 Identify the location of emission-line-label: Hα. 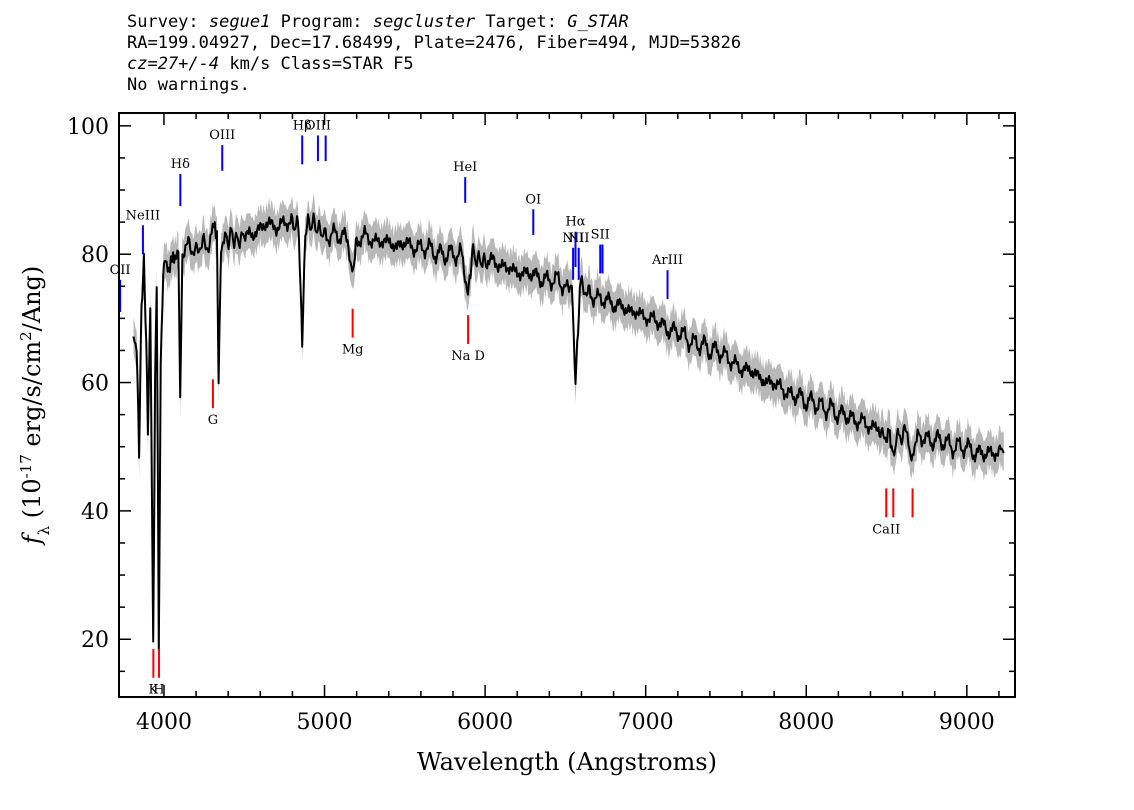
(575, 222).